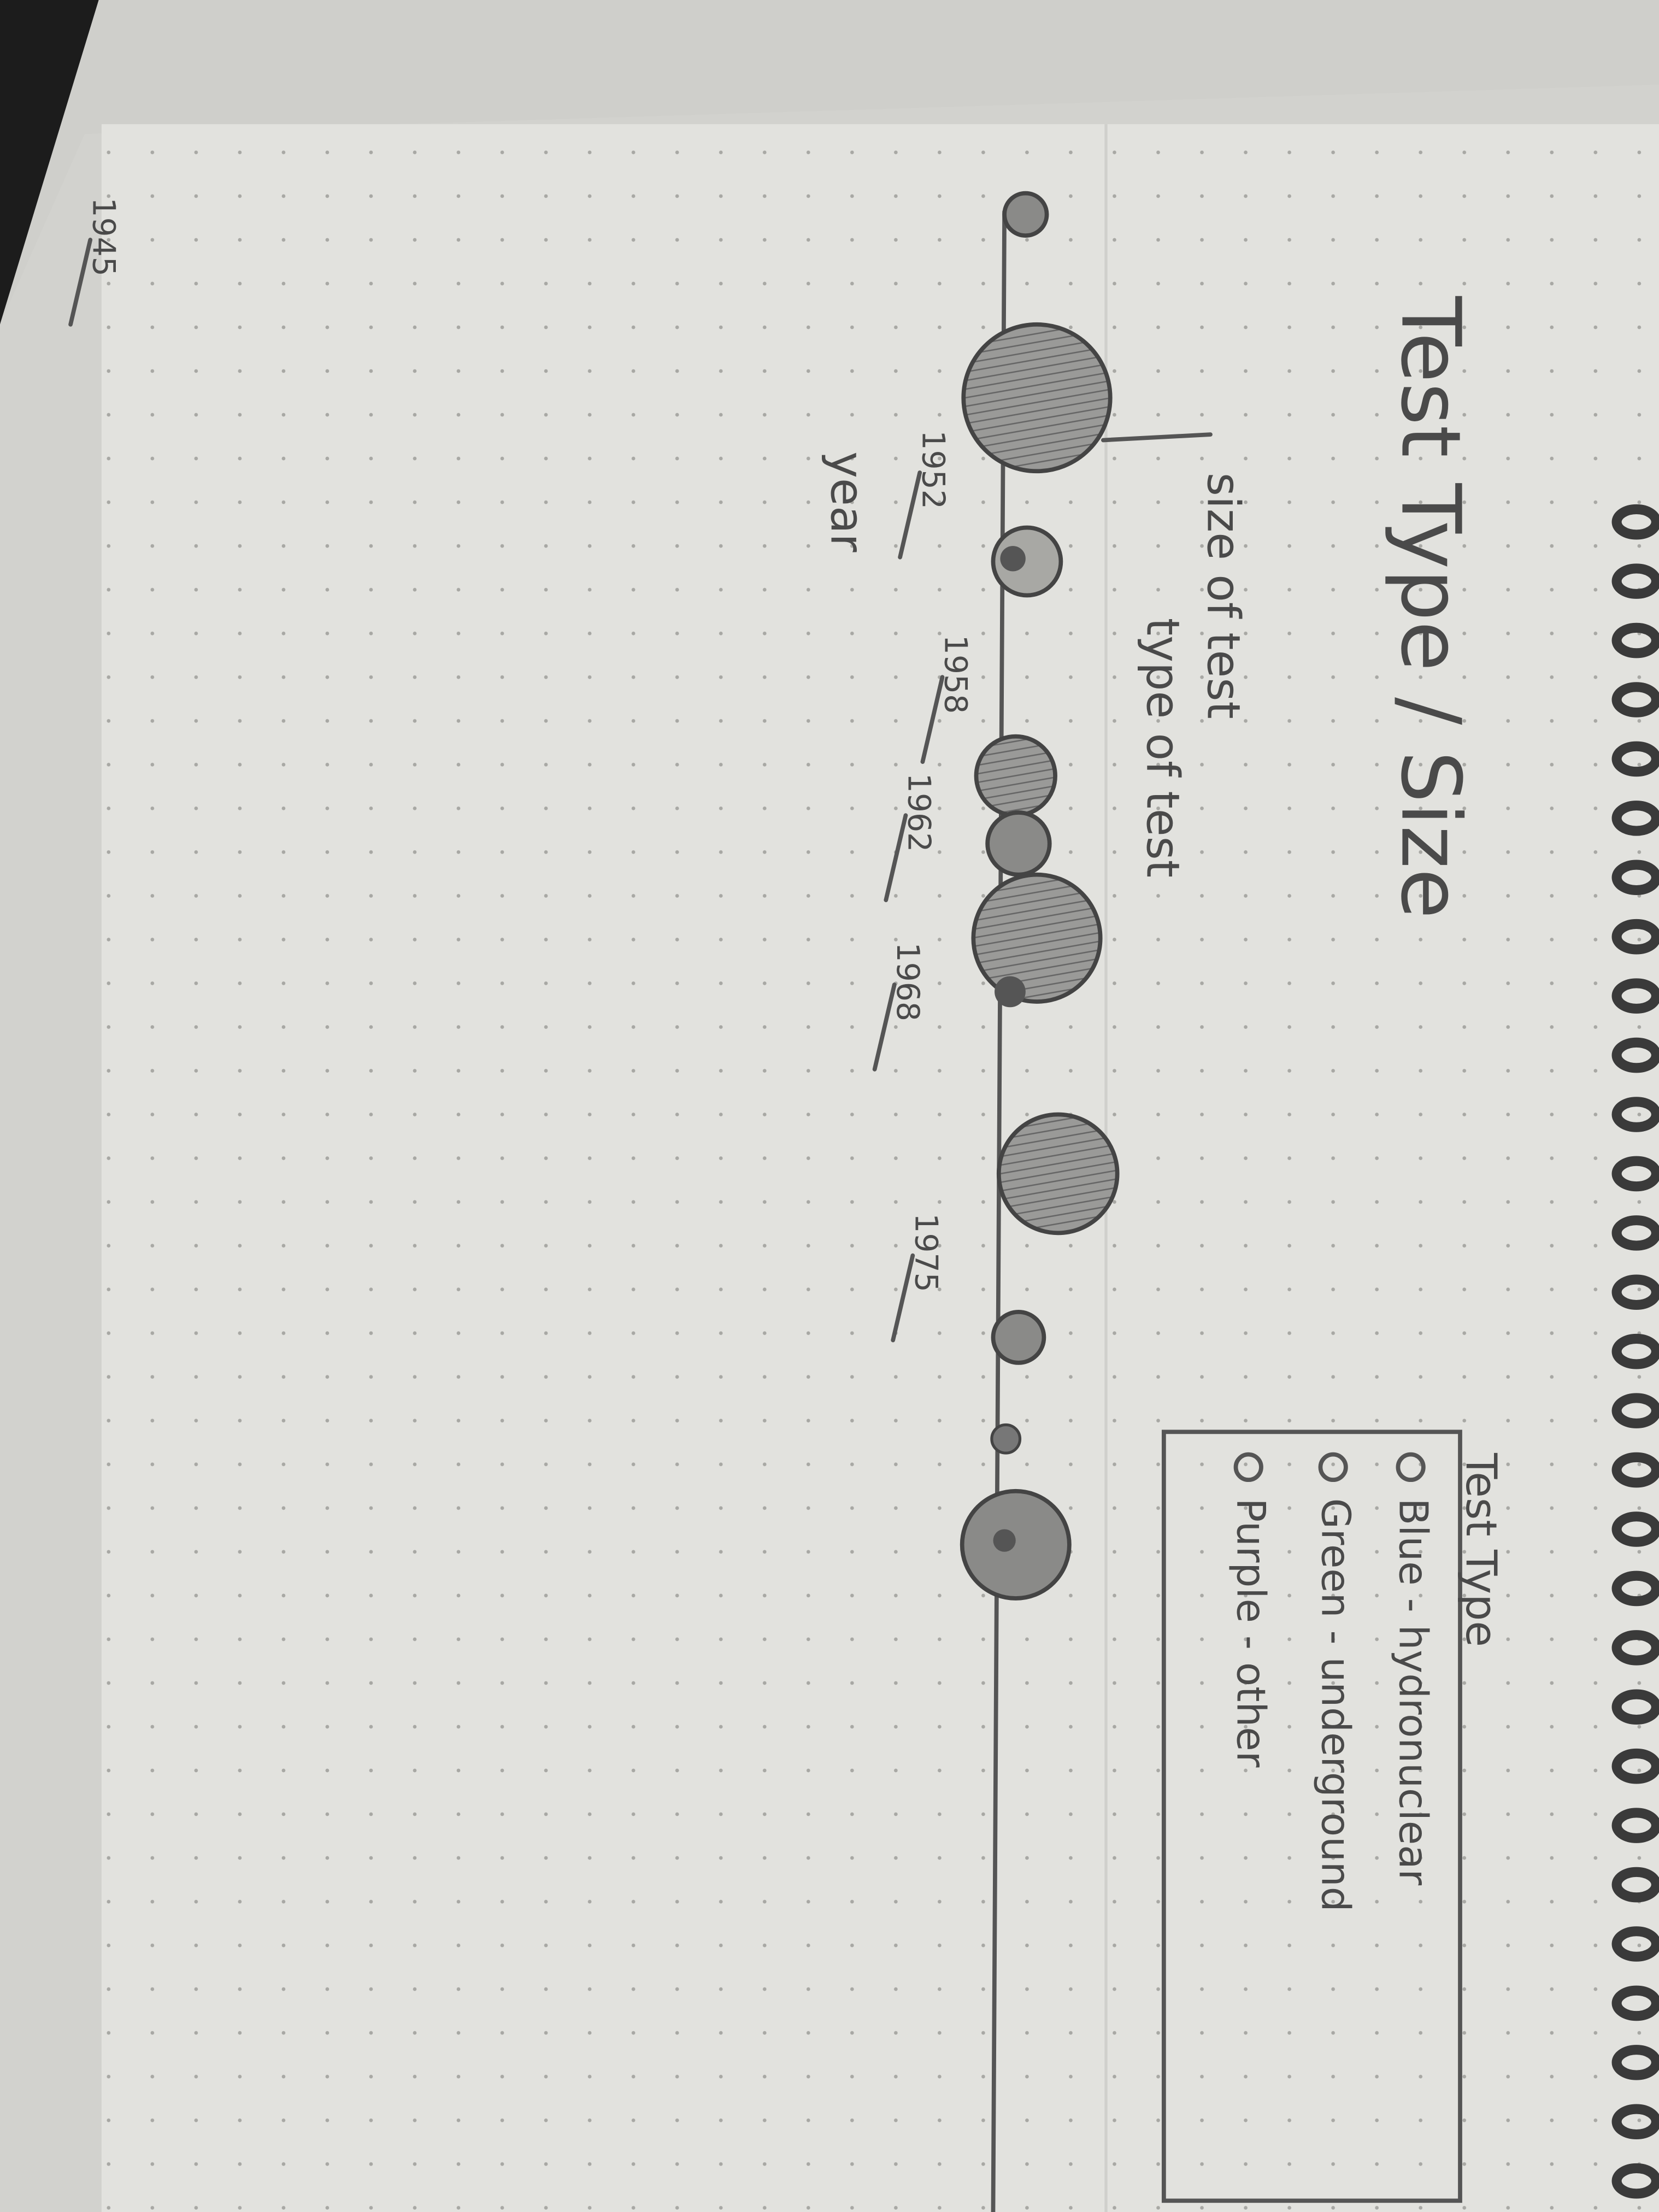  What do you see at coordinates (846, 501) in the screenshot?
I see `axis-label: year` at bounding box center [846, 501].